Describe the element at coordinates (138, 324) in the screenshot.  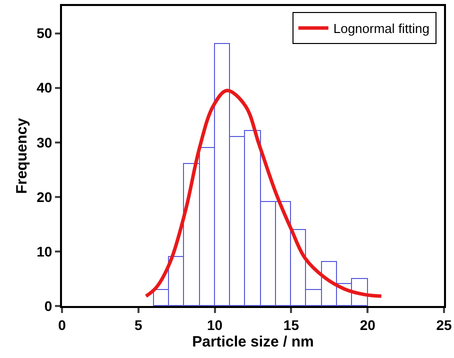
I see `x-tick-label: 5` at that location.